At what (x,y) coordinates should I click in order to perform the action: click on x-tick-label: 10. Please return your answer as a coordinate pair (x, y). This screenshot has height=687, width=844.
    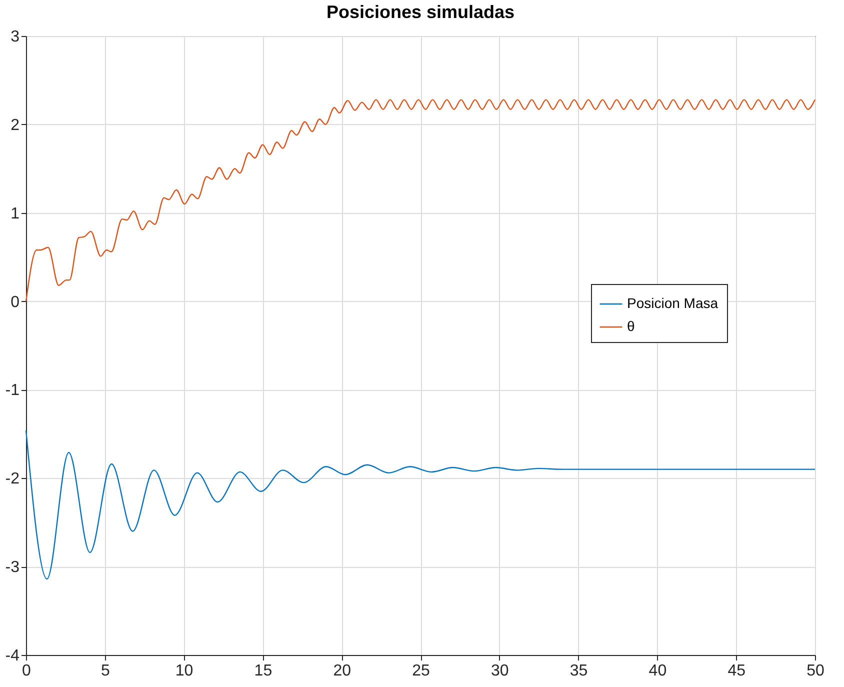
    Looking at the image, I should click on (184, 671).